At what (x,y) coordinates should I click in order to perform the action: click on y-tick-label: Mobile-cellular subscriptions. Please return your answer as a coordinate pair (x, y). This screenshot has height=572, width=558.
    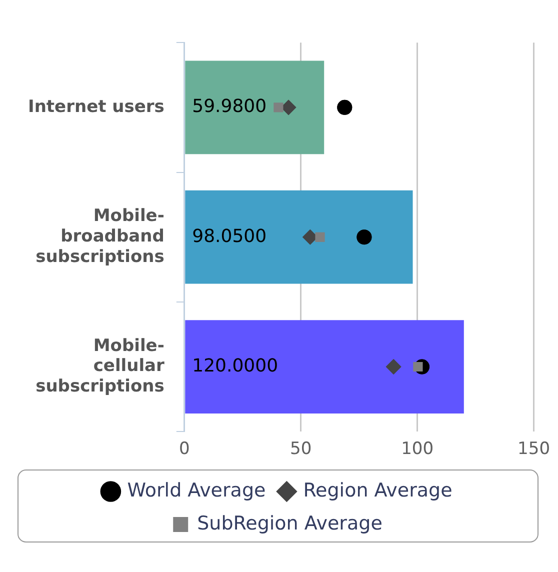
    Looking at the image, I should click on (101, 366).